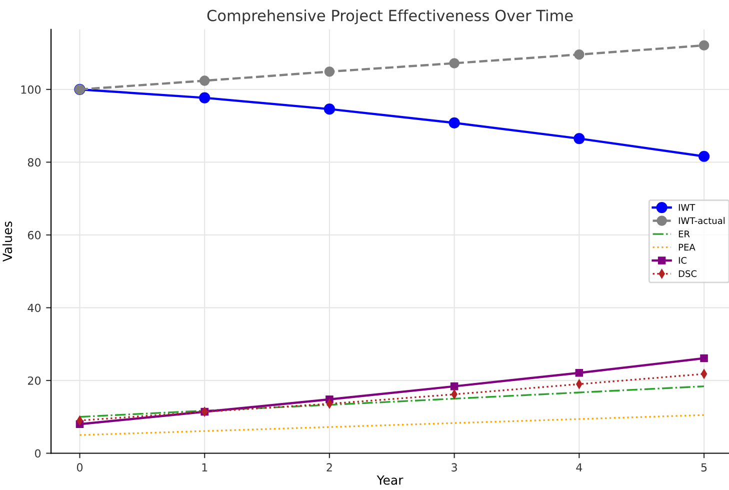 This screenshot has height=490, width=729. What do you see at coordinates (7, 242) in the screenshot?
I see `y-axis-title: Values` at bounding box center [7, 242].